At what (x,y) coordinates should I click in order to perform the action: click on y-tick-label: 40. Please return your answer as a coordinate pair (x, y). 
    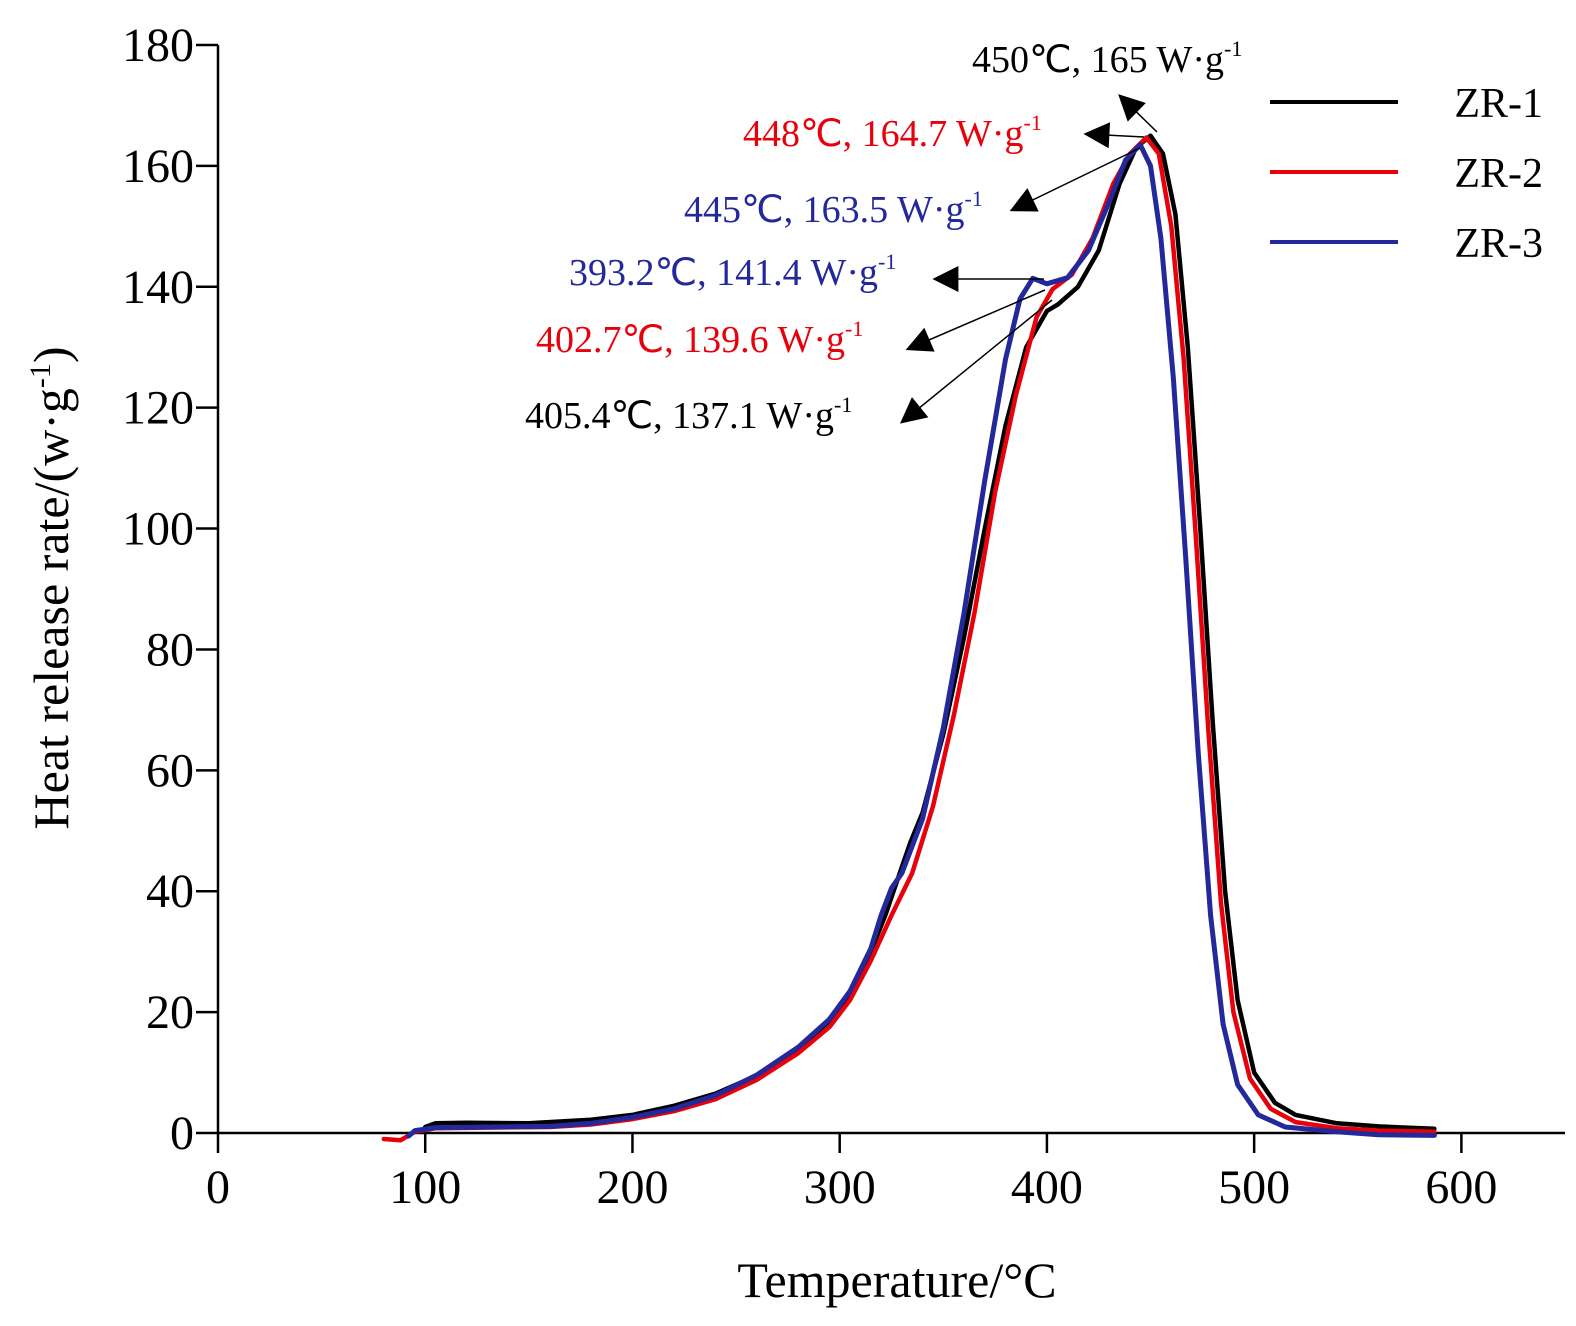
    Looking at the image, I should click on (170, 891).